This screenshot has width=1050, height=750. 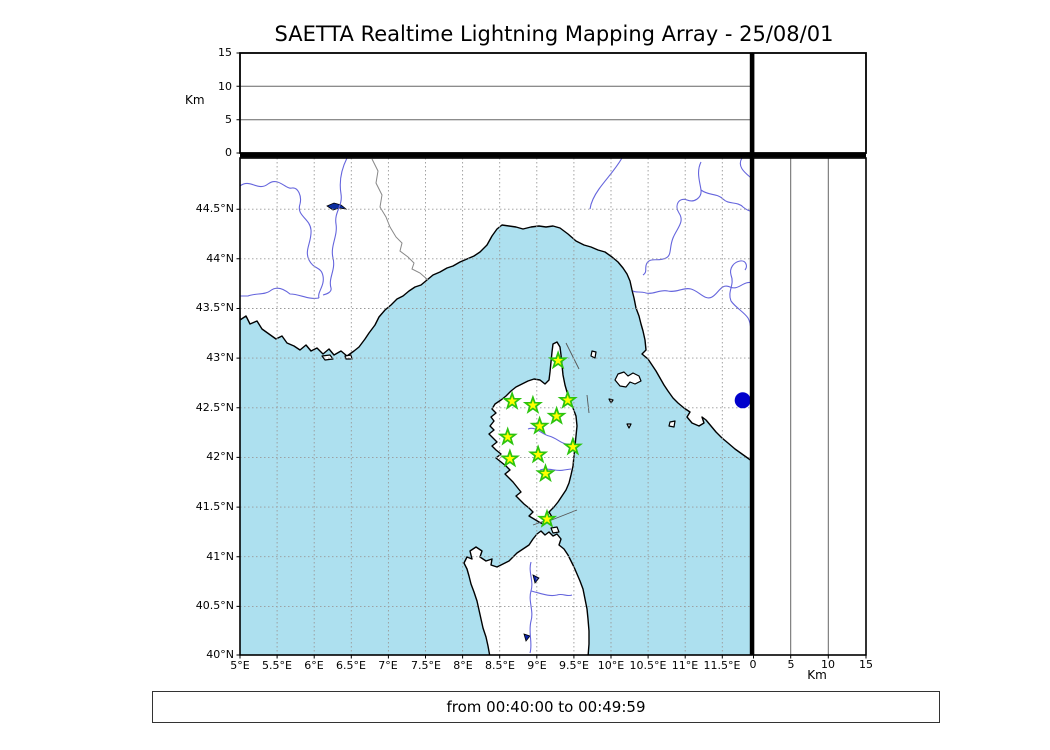 I want to click on lat-tick-label: 40°N, so click(x=220, y=654).